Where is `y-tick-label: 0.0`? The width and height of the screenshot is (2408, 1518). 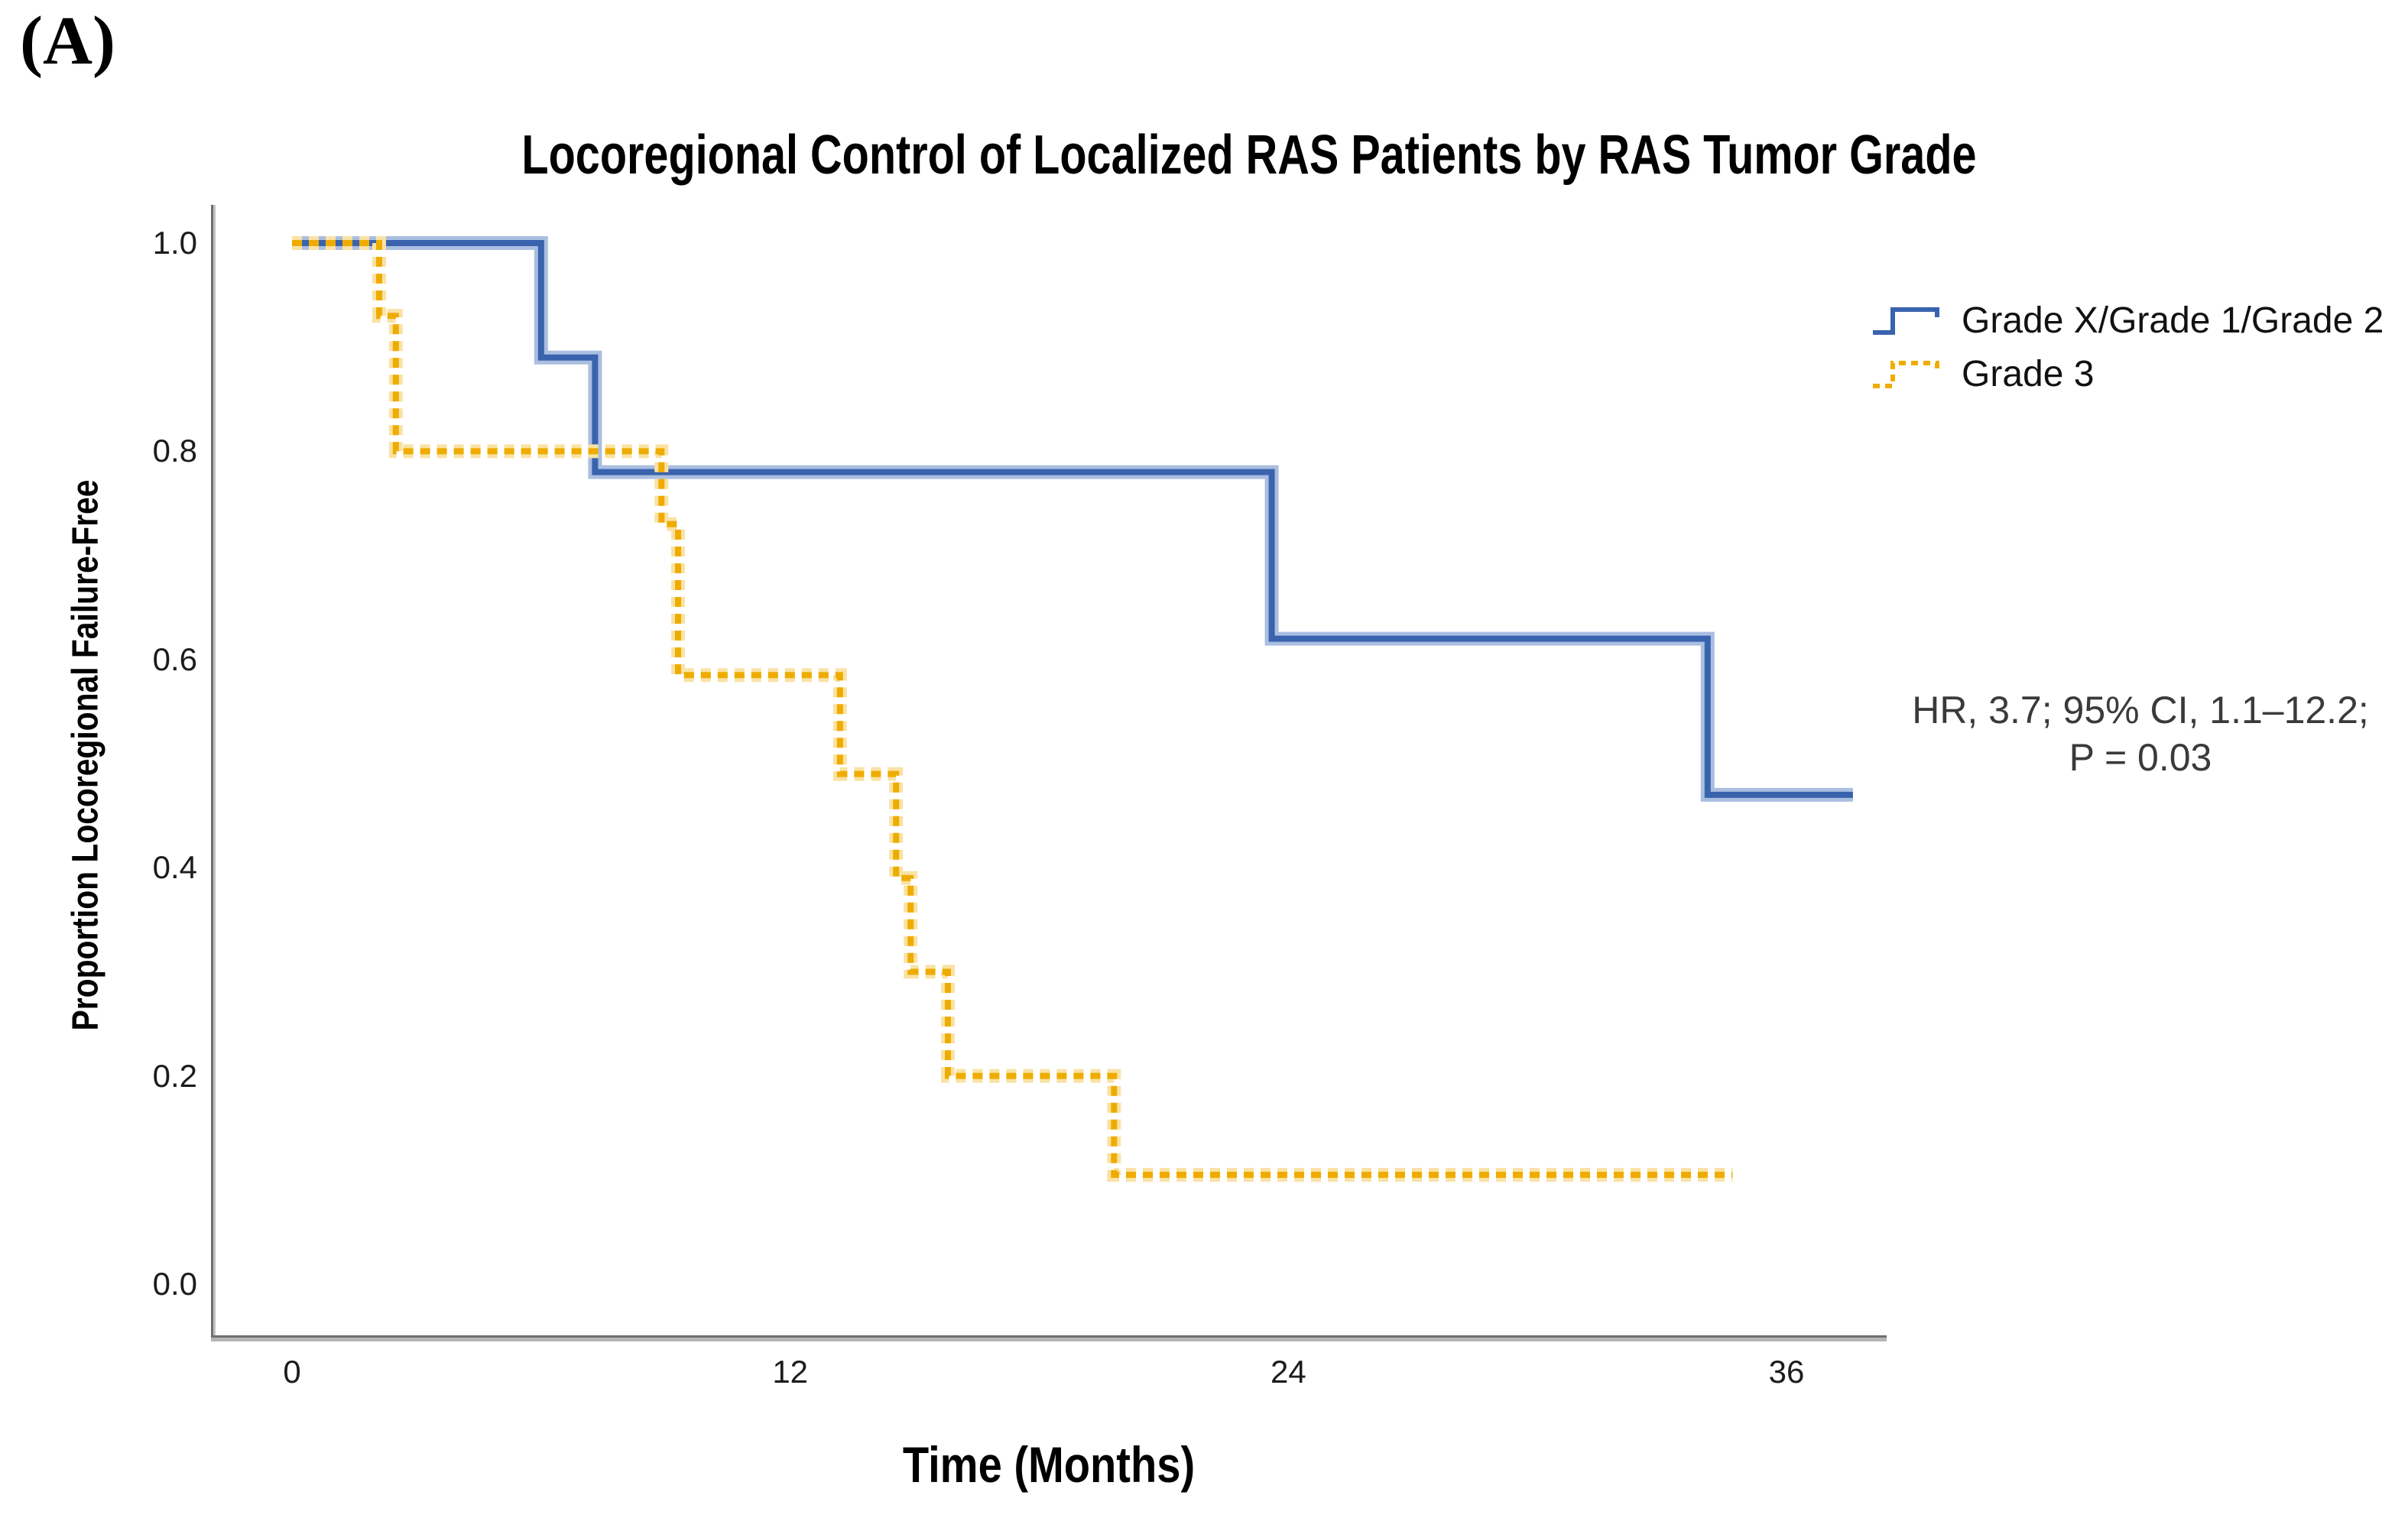
y-tick-label: 0.0 is located at coordinates (175, 1284).